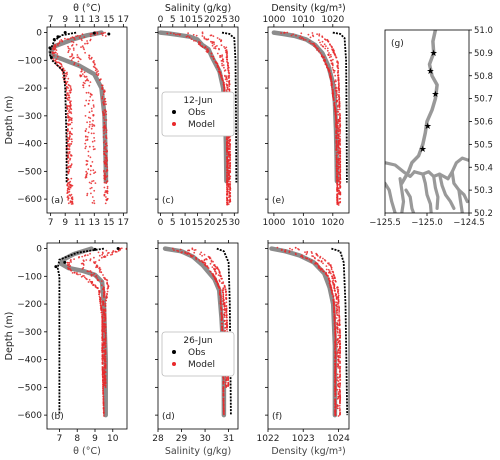 This screenshot has width=500, height=460. What do you see at coordinates (29, 277) in the screenshot?
I see `y-tick-label: −100` at bounding box center [29, 277].